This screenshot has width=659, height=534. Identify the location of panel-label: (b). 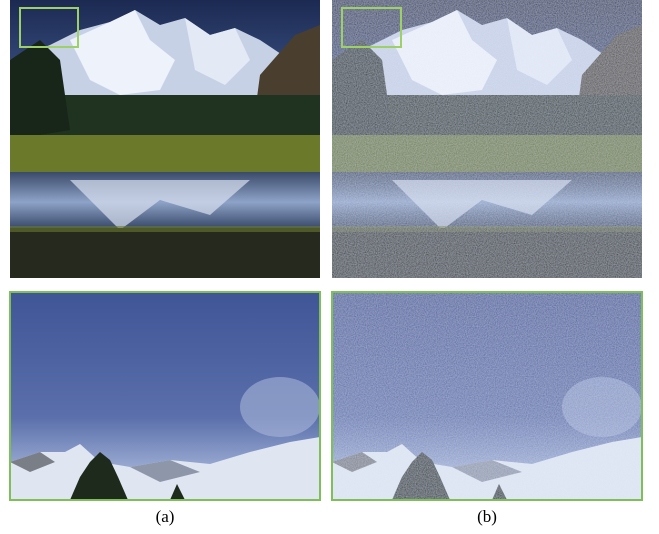
(487, 516).